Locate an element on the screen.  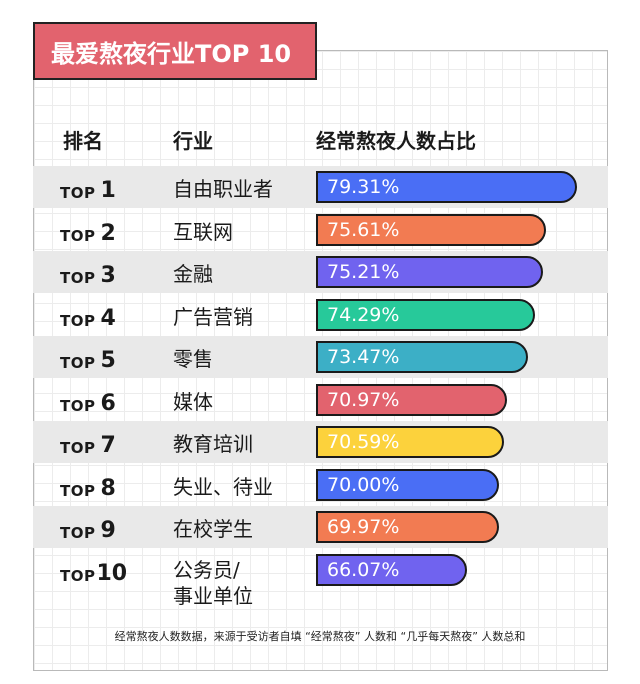
table-row: TOP 1 自由职业者 79.31% is located at coordinates (320, 187).